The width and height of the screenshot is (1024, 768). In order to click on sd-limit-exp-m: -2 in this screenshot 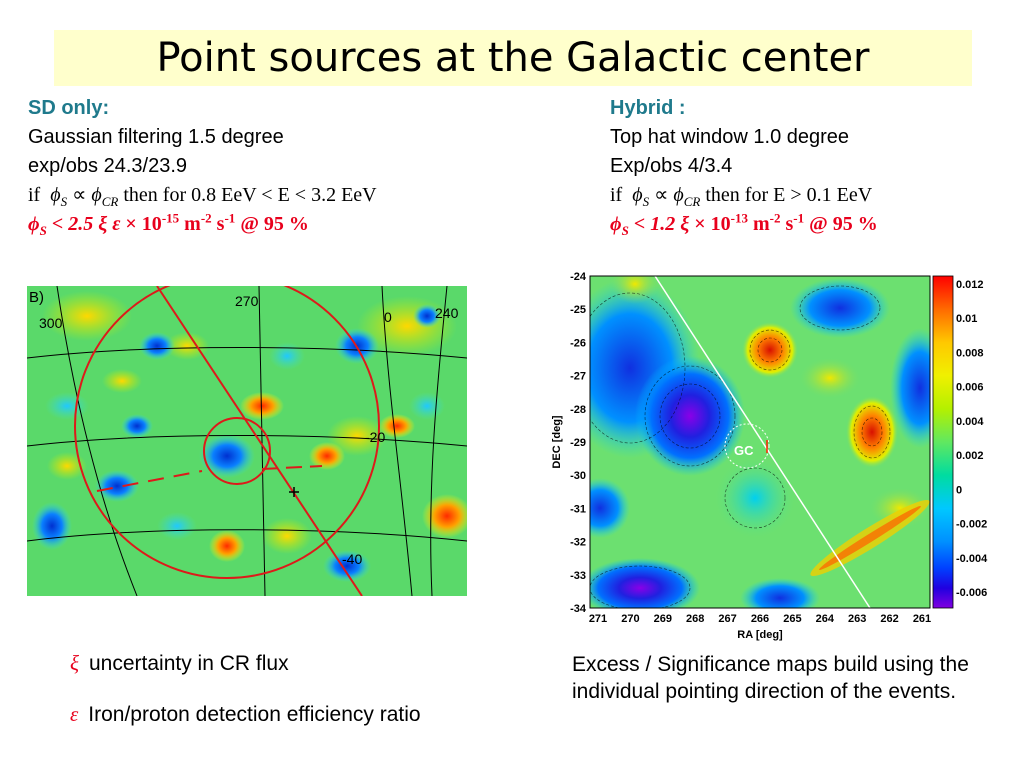, I will do `click(206, 218)`.